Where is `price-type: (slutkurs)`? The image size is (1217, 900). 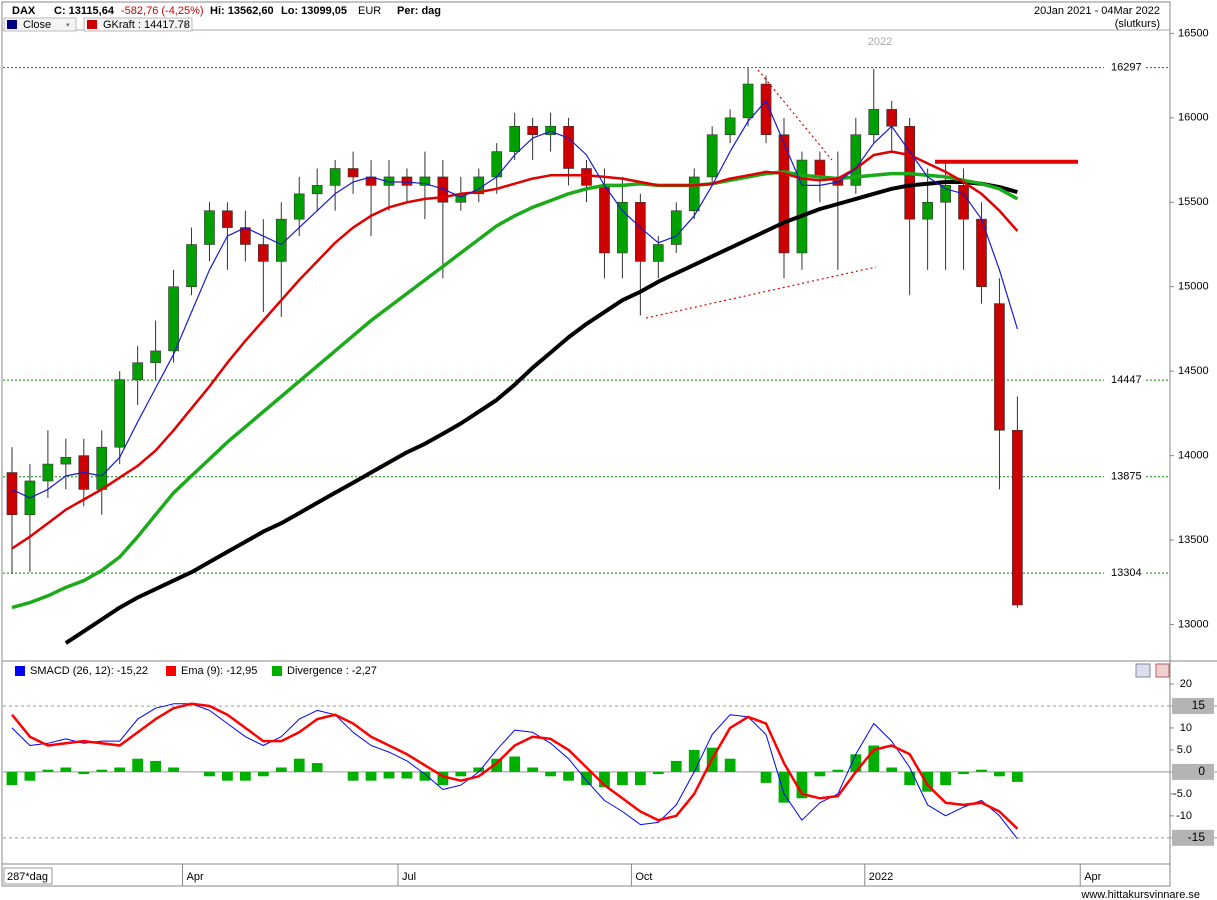 price-type: (slutkurs) is located at coordinates (1137, 24).